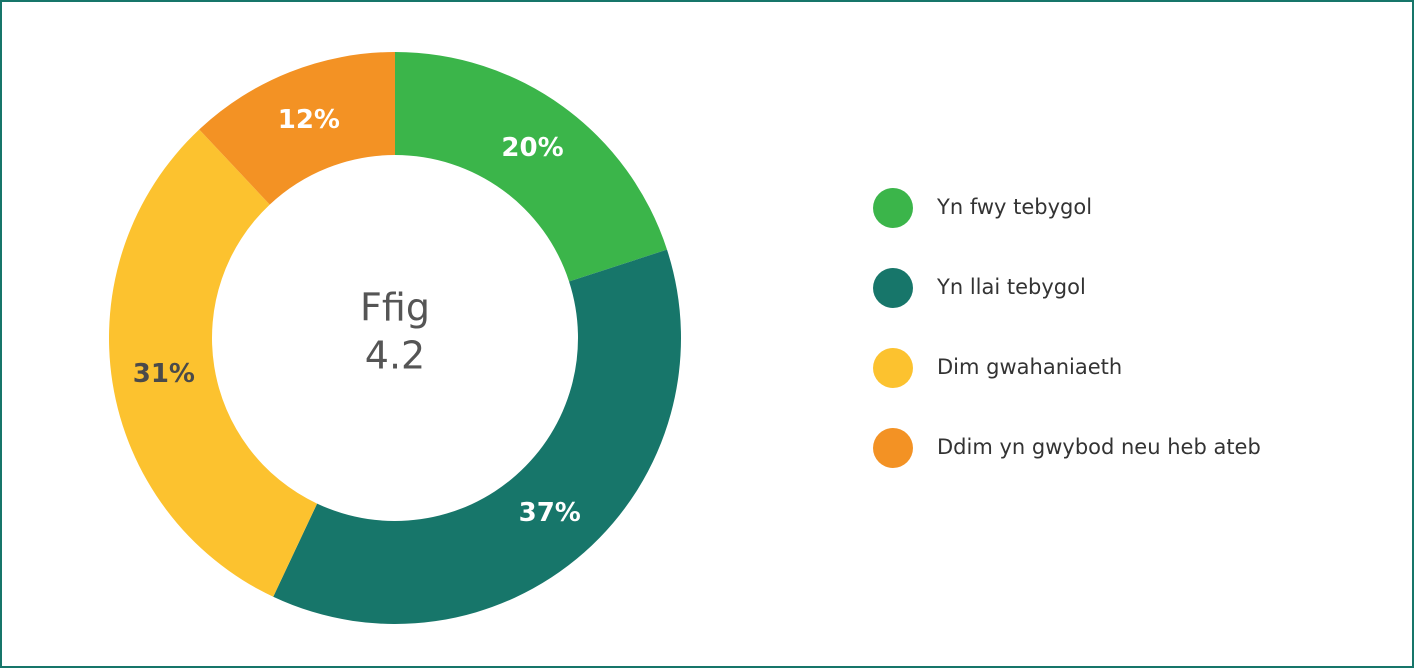 The image size is (1414, 668). I want to click on legend-label: Yn llai tebygol, so click(1011, 287).